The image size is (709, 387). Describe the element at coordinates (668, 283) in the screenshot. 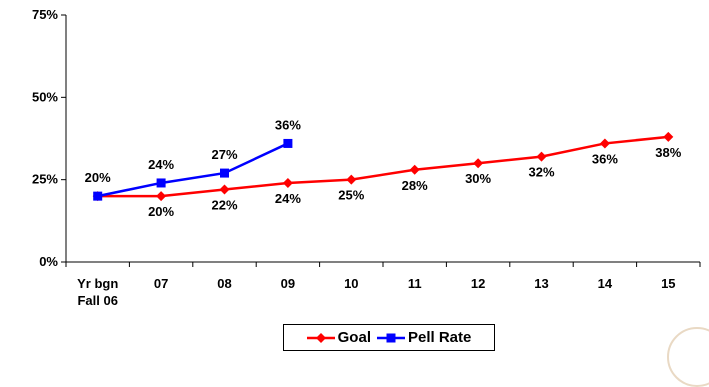

I see `x-tick-label: 15` at that location.